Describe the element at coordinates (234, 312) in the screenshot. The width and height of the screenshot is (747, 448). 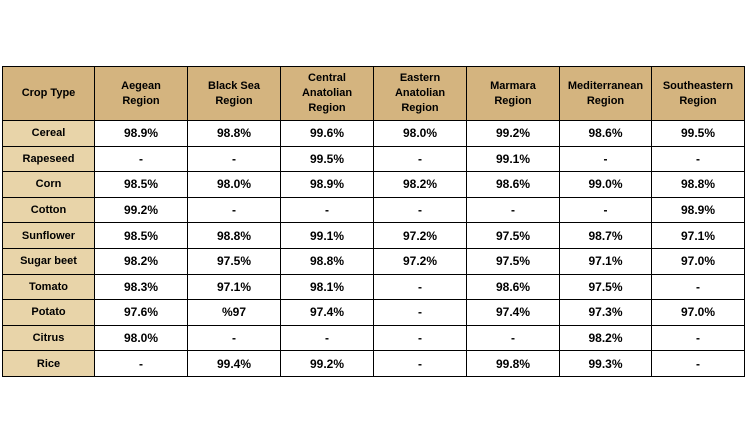
I see `table-cell: %97` at that location.